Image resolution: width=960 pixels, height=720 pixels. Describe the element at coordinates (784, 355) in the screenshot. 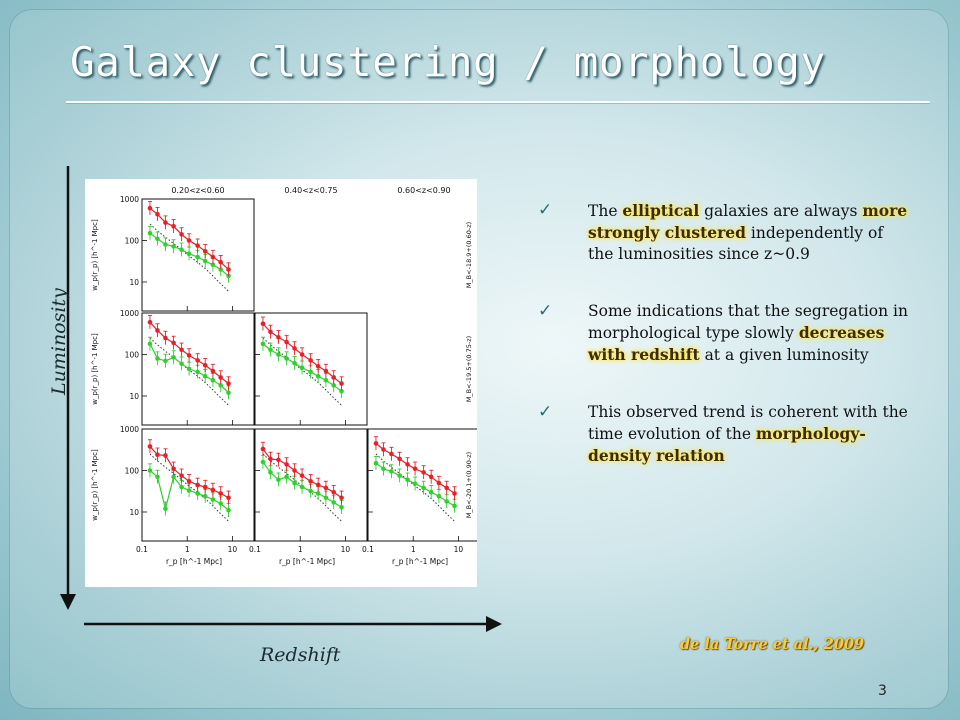

I see `bullet-segment: at a given luminosity` at that location.